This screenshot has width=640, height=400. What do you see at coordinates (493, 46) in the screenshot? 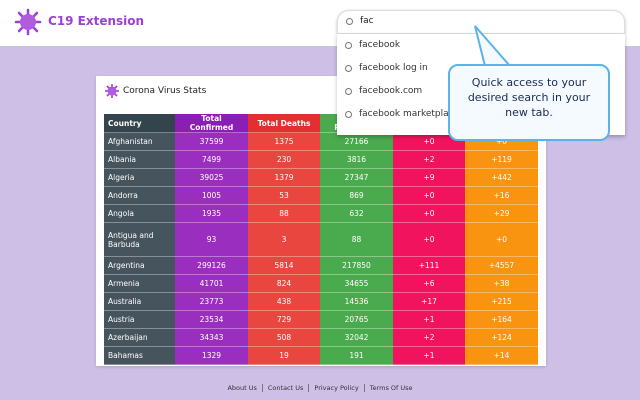
I see `callout-tail` at bounding box center [493, 46].